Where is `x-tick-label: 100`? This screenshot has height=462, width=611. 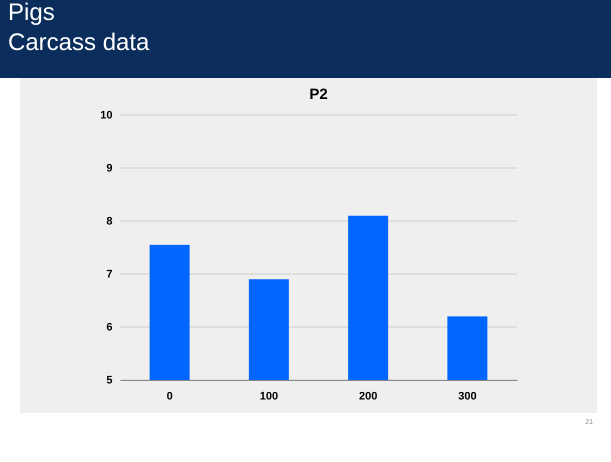
x-tick-label: 100 is located at coordinates (269, 396).